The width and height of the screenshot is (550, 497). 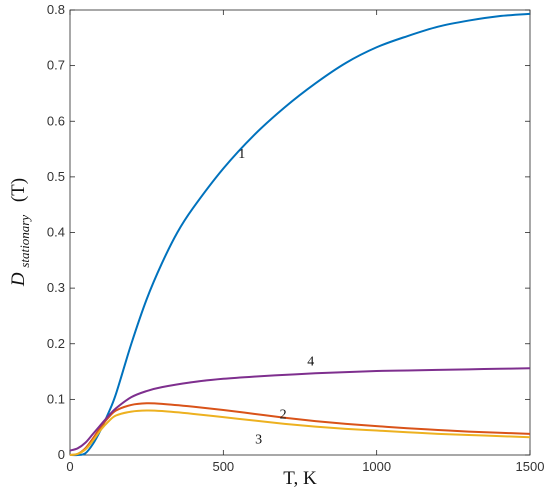 I want to click on y-tick-label: 0.8, so click(x=56, y=9).